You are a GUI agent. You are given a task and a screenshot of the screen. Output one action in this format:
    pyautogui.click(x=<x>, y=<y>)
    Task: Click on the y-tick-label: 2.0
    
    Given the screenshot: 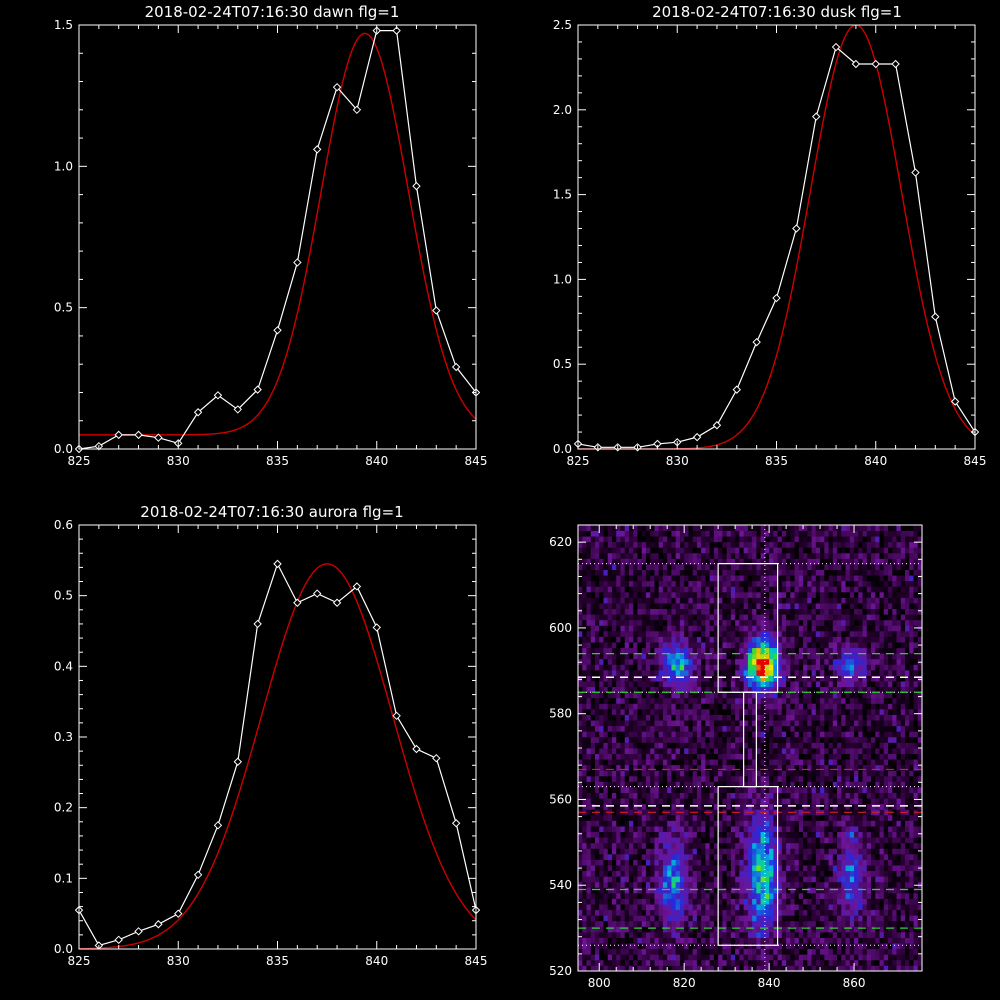 What is the action you would take?
    pyautogui.click(x=562, y=110)
    